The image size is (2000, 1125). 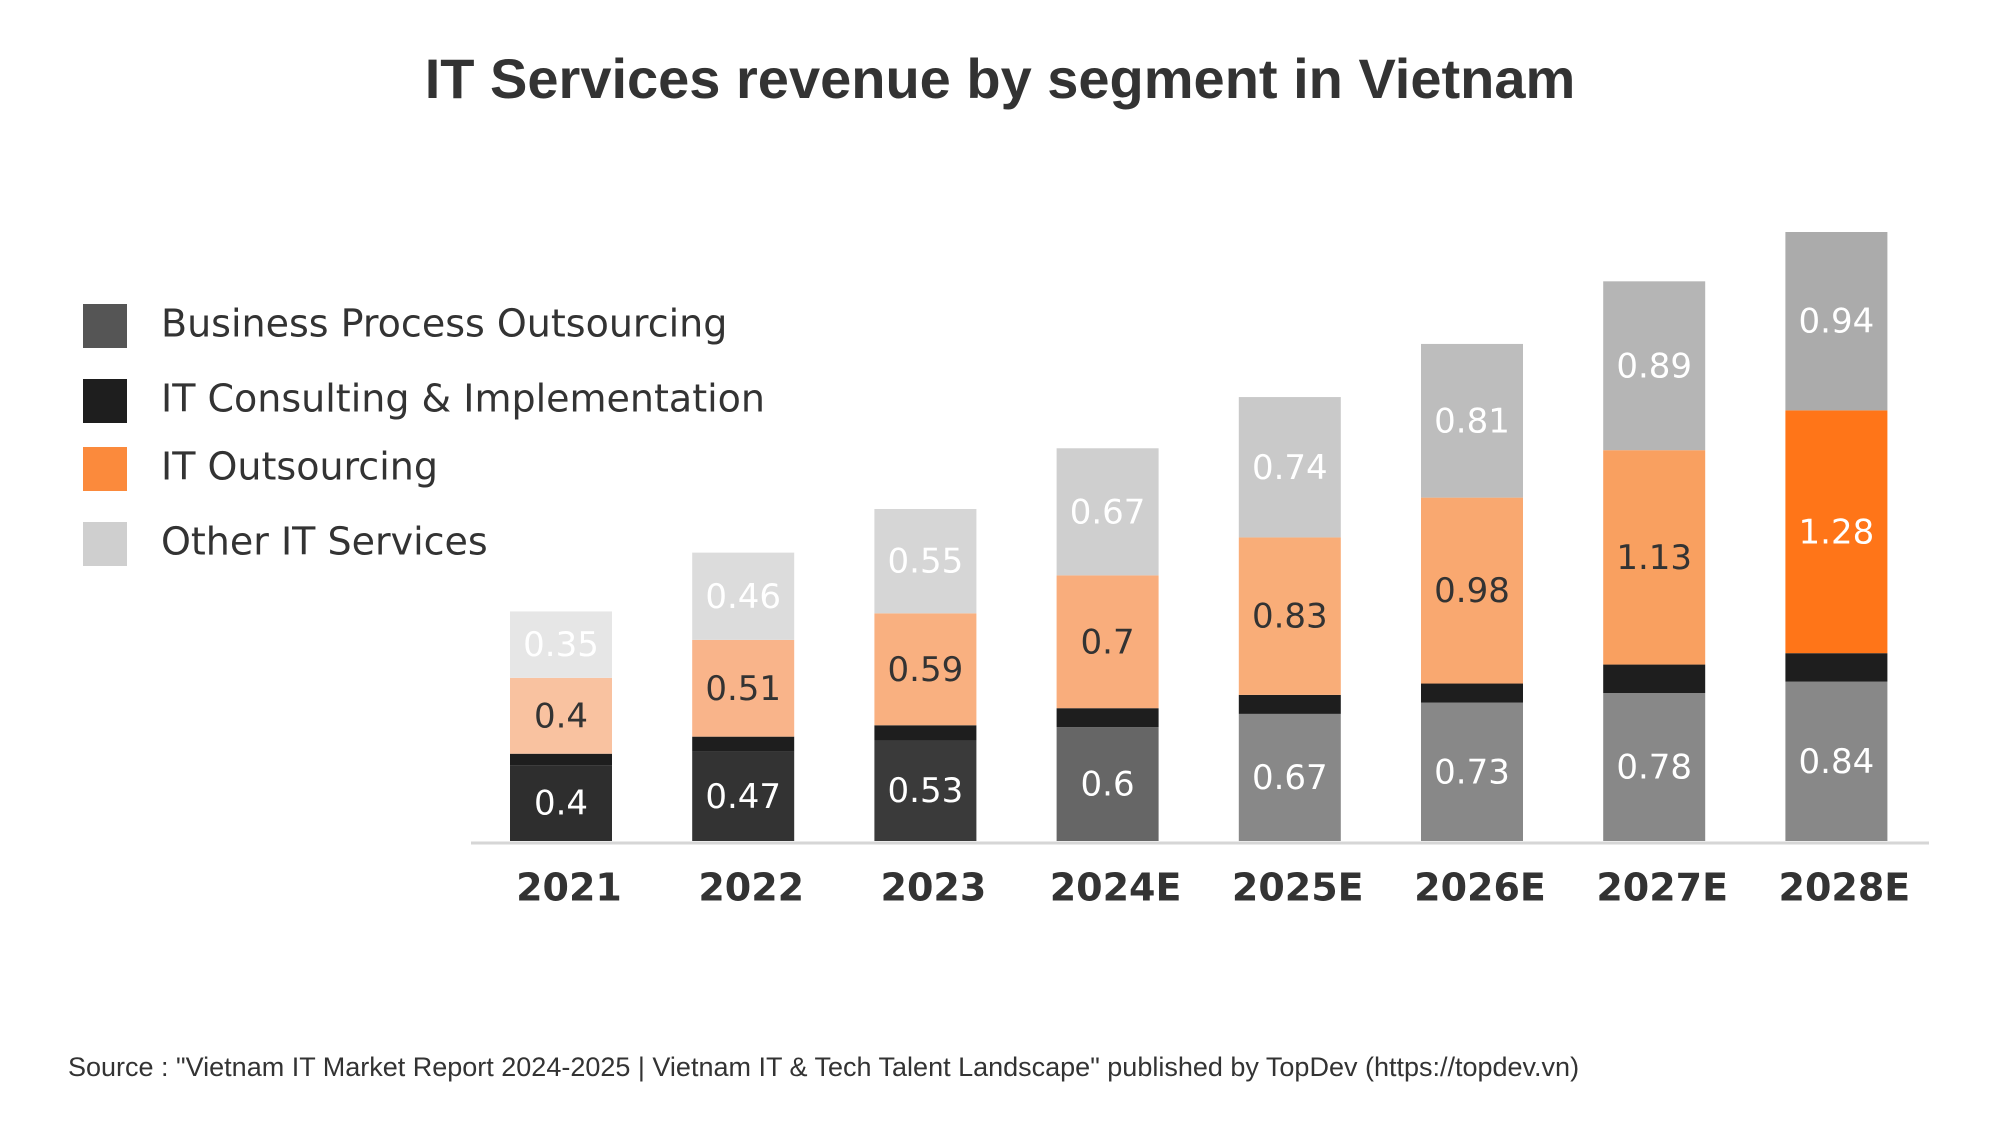 What do you see at coordinates (463, 399) in the screenshot?
I see `legend-label: IT Consulting & Implementation` at bounding box center [463, 399].